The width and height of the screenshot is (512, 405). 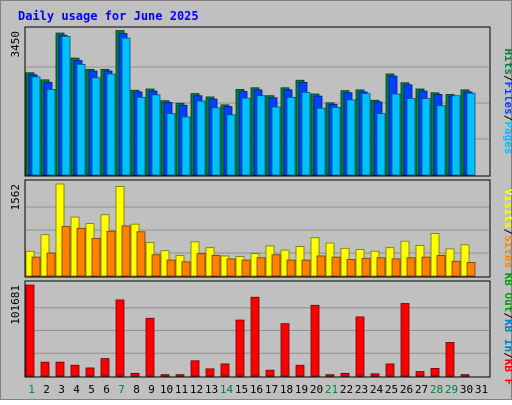 I want to click on x-tick-label-day-9: 9, so click(x=151, y=389).